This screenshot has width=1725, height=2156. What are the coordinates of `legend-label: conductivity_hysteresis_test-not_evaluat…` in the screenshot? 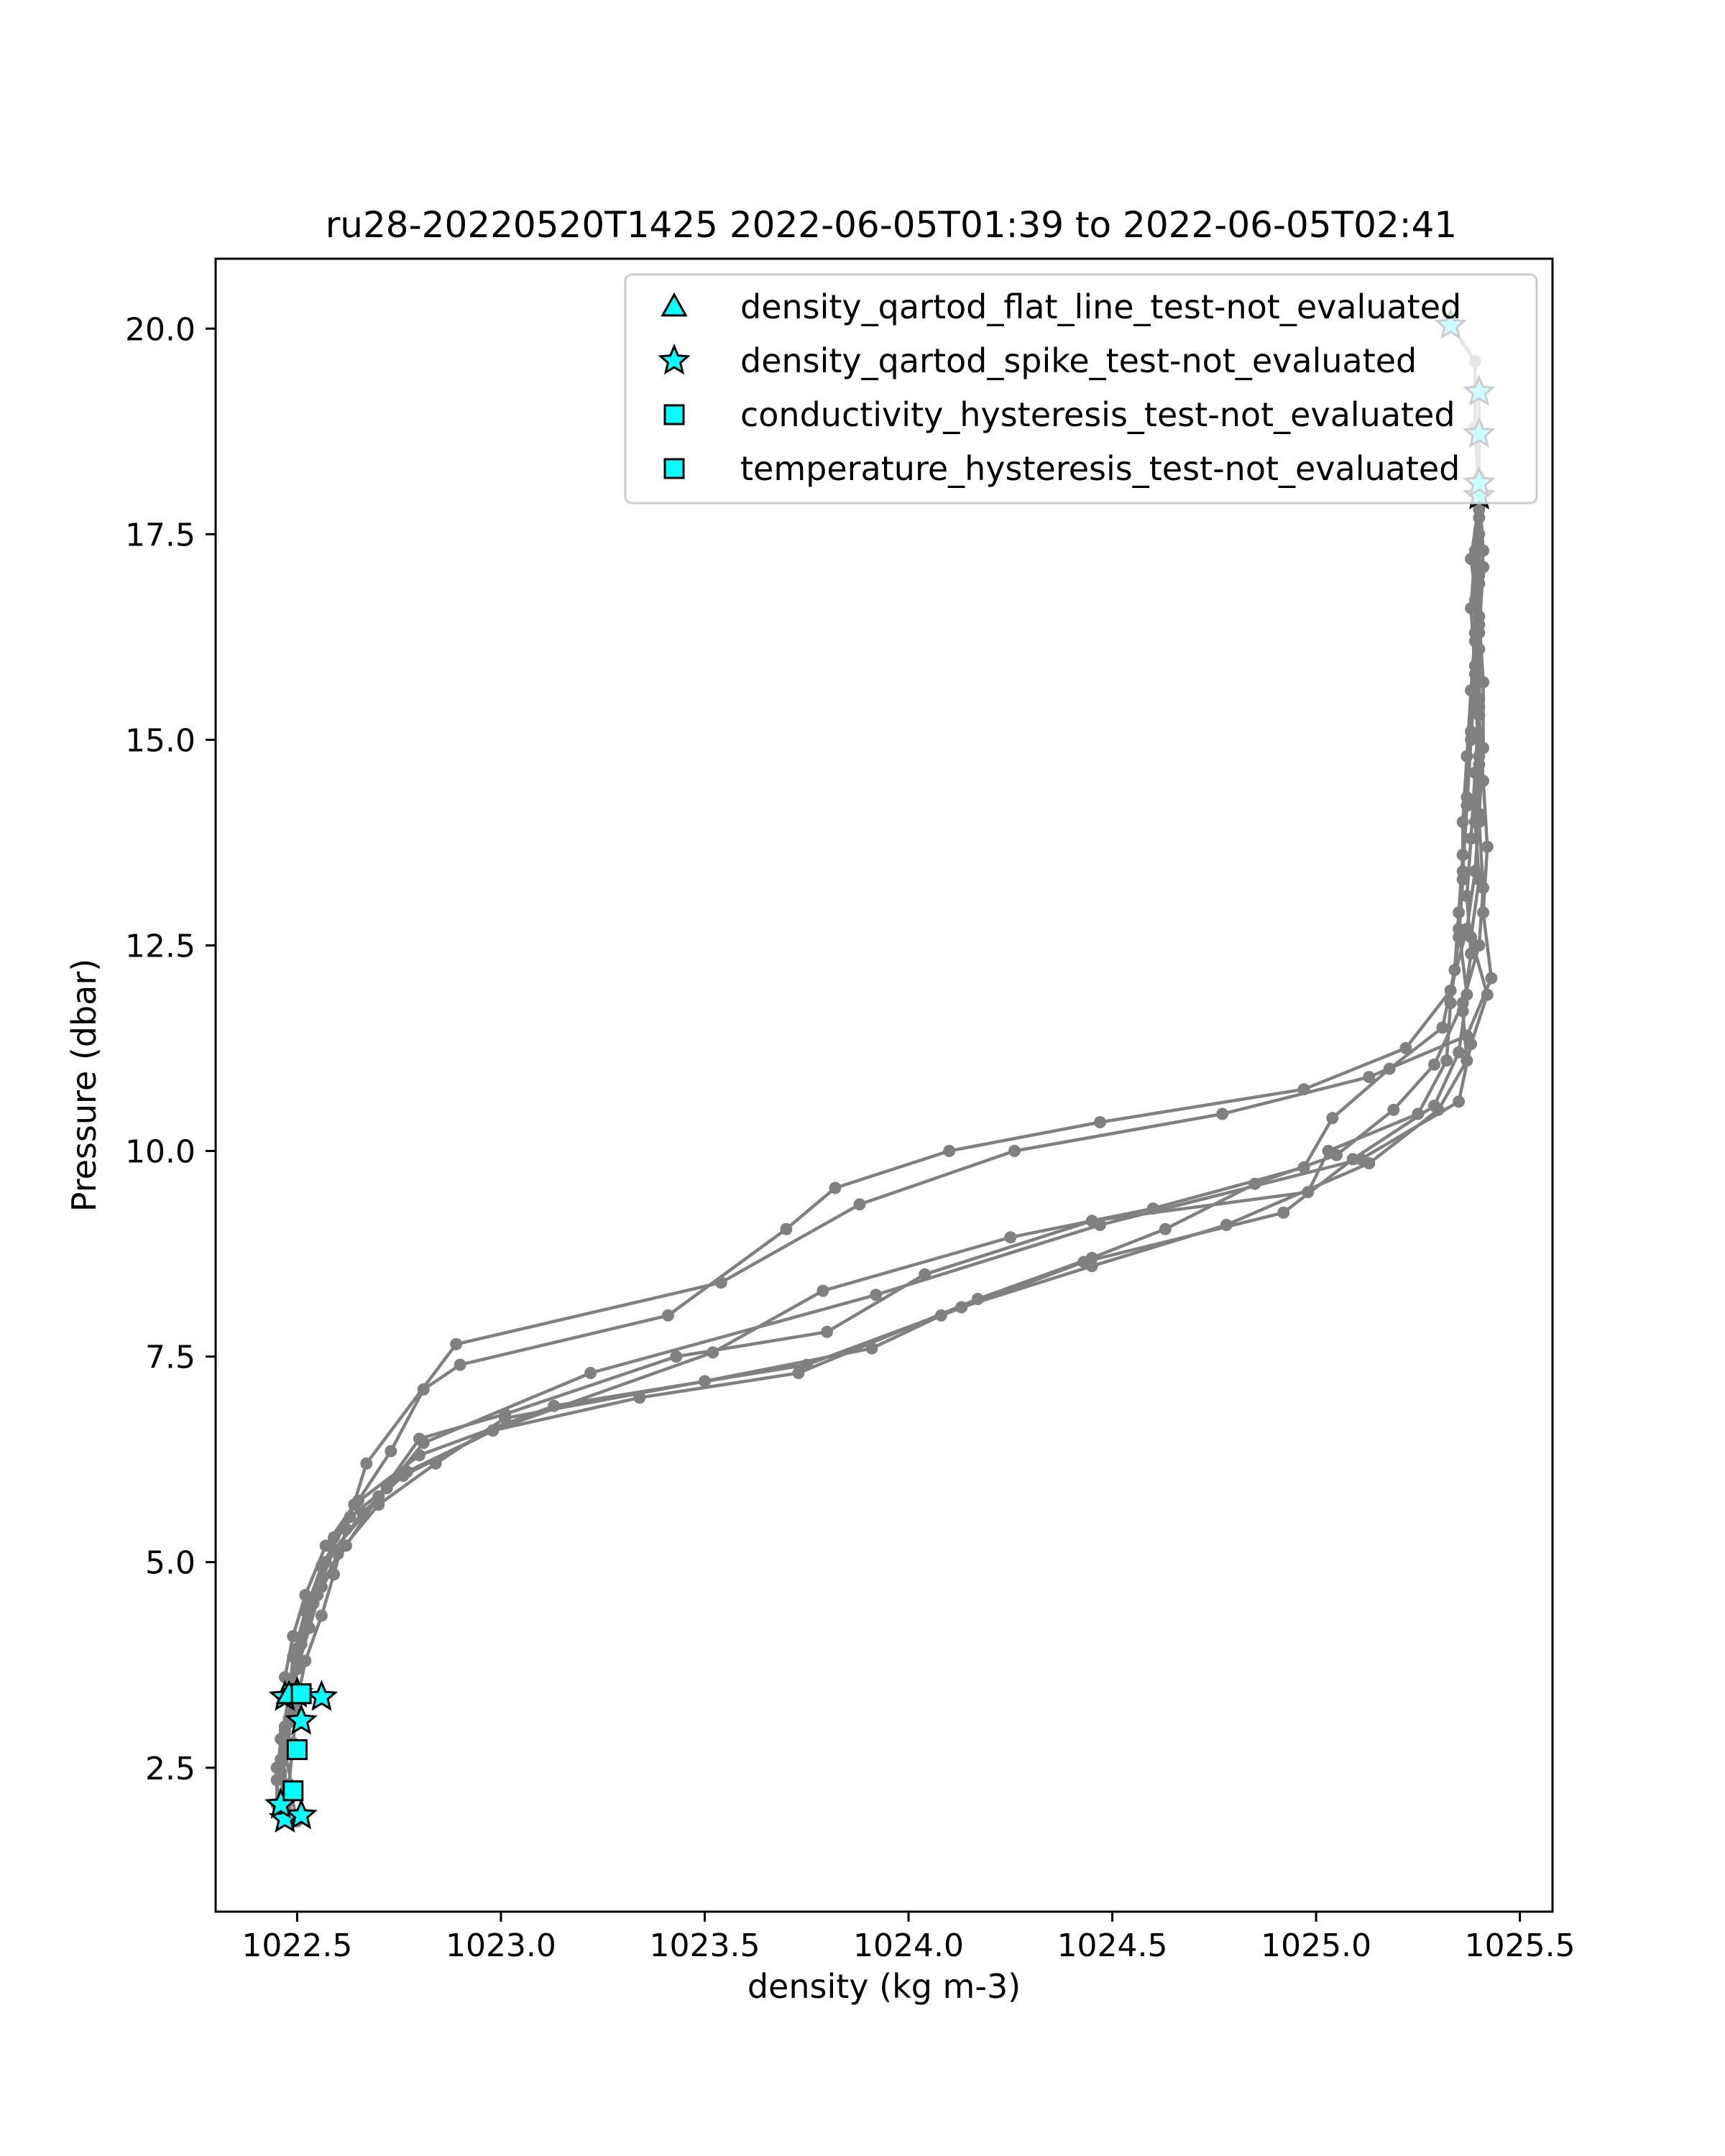 It's located at (1097, 414).